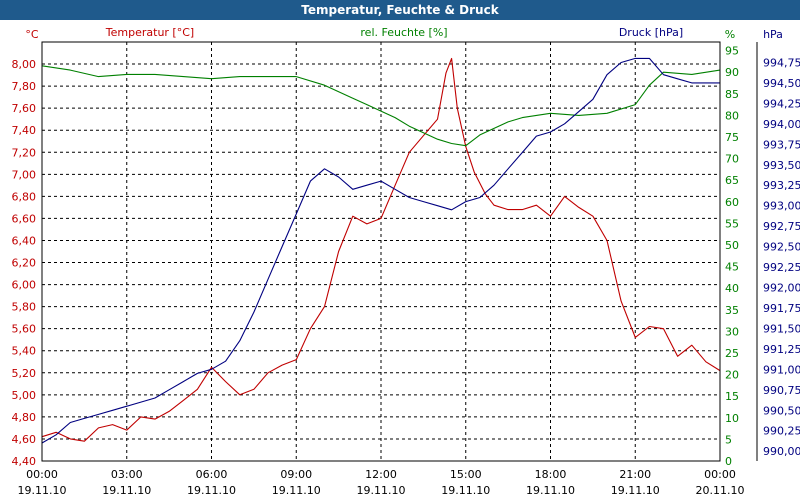 The image size is (800, 500). I want to click on humidity-tick-label: 75, so click(732, 137).